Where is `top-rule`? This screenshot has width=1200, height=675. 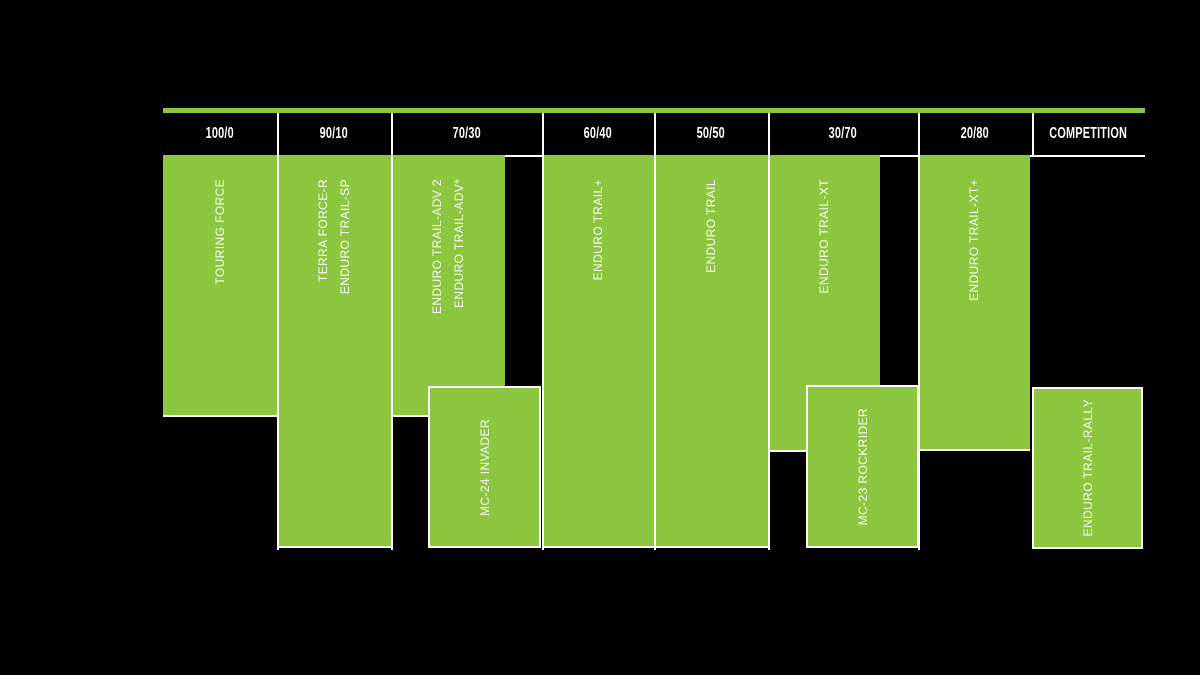
top-rule is located at coordinates (654, 110).